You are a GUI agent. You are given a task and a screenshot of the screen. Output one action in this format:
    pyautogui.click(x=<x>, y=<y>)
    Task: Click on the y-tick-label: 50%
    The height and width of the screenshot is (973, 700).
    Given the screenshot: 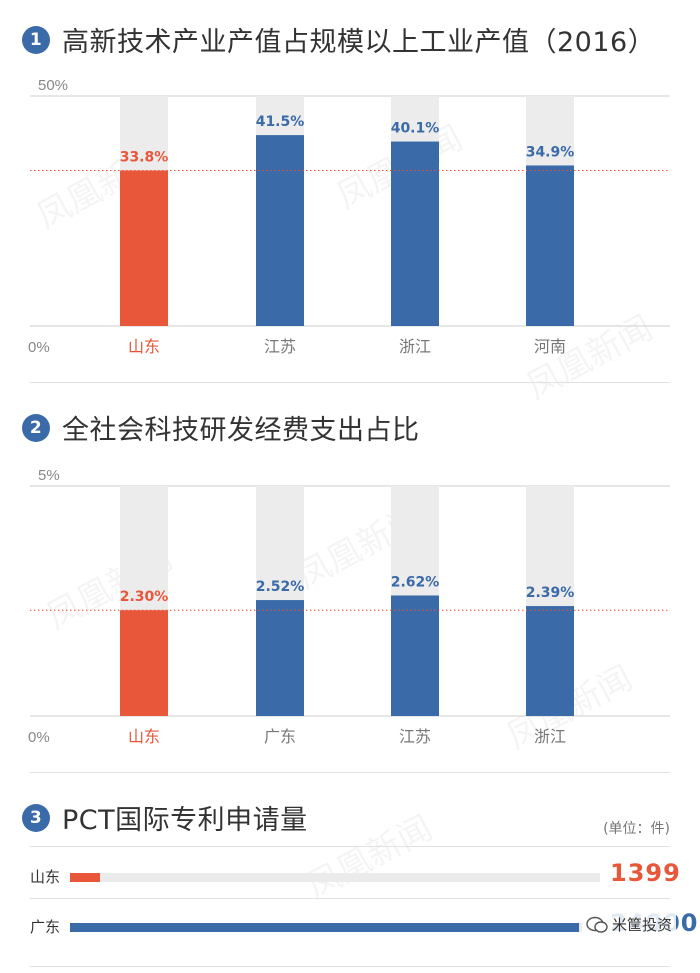 What is the action you would take?
    pyautogui.click(x=53, y=85)
    